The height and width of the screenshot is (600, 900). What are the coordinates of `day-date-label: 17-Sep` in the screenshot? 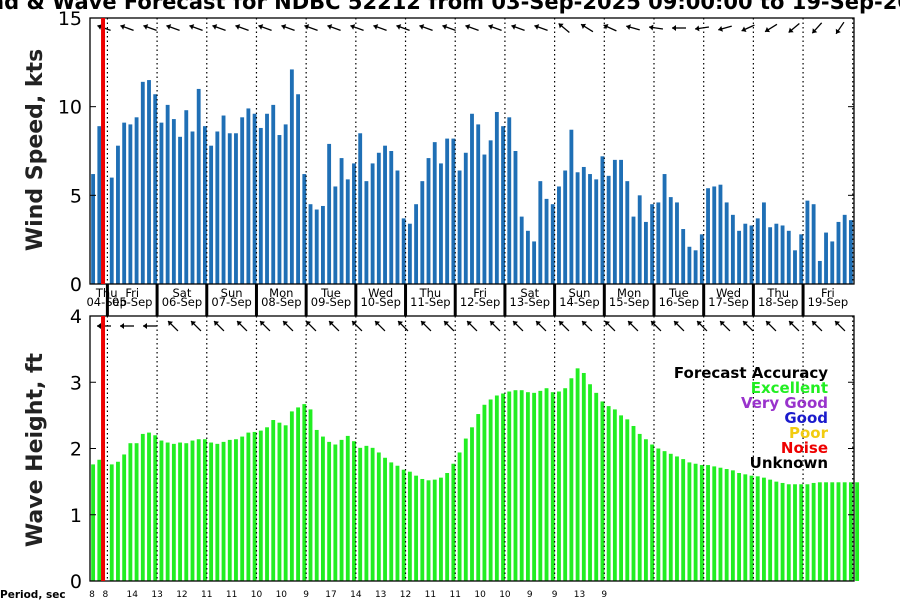 It's located at (728, 302).